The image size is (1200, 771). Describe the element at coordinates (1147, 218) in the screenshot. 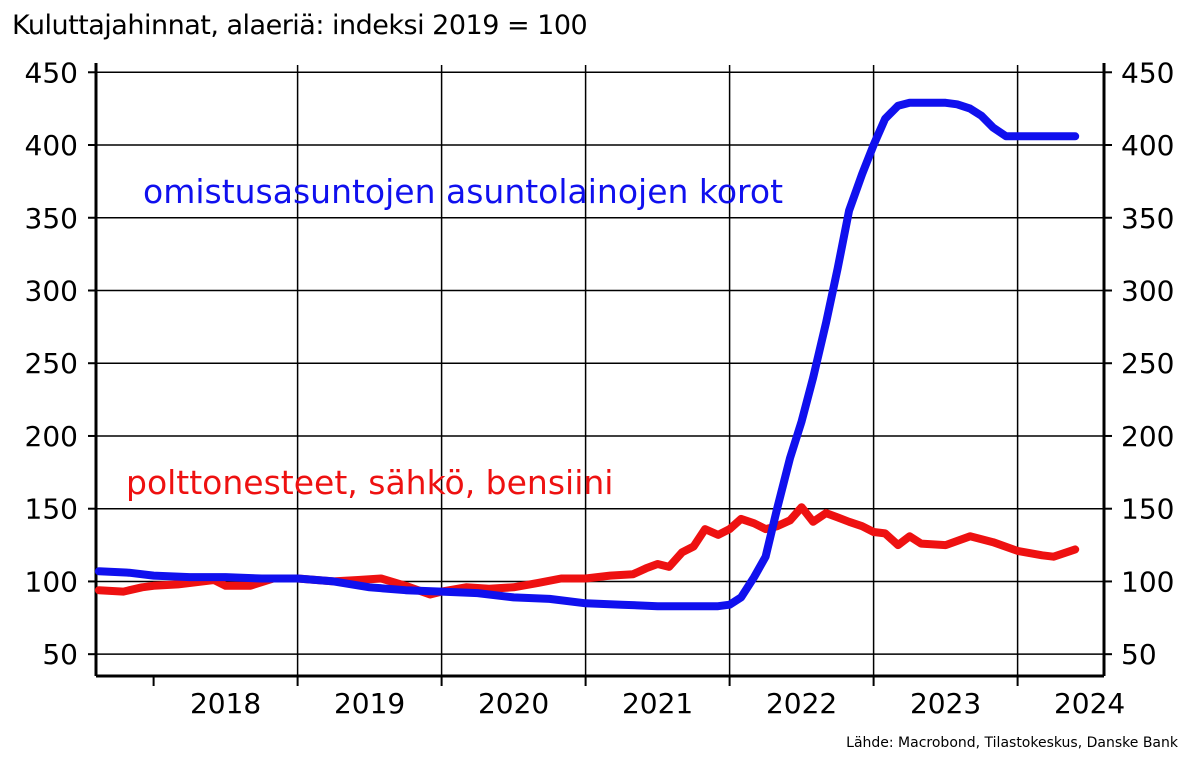

I see `y-tick-label-right: 350` at that location.